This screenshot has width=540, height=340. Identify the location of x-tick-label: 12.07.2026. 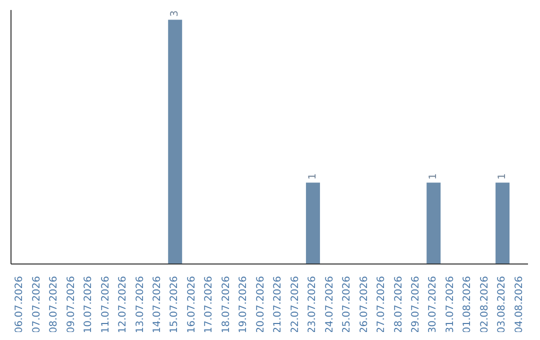
(123, 305).